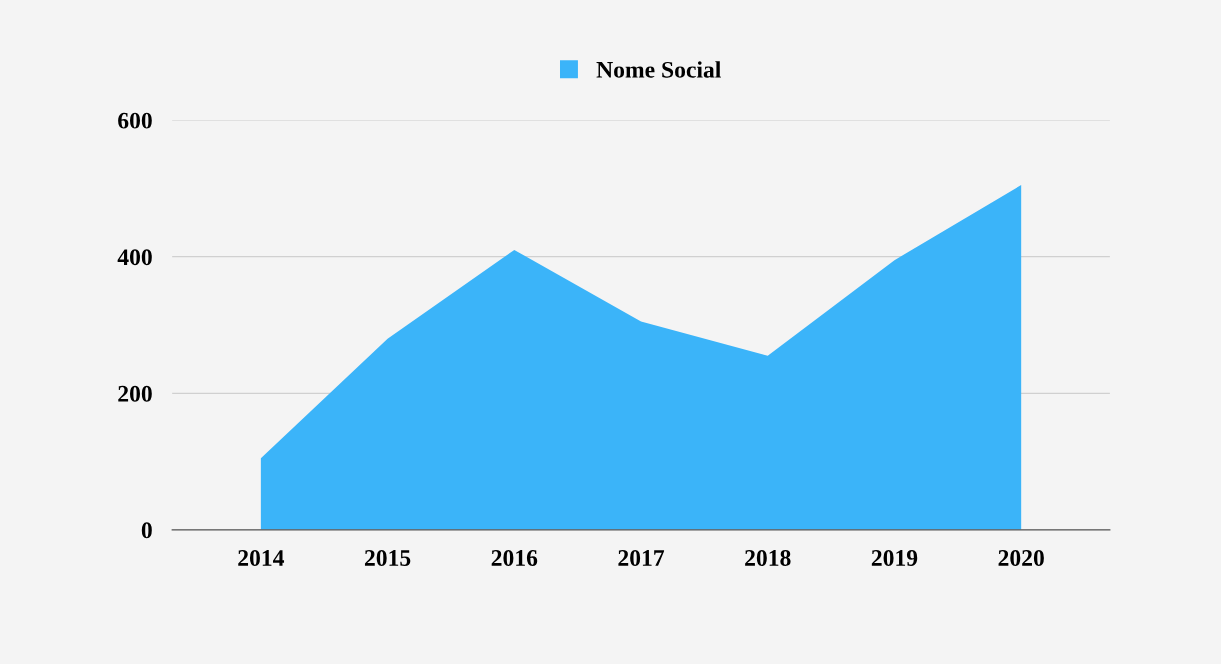 This screenshot has height=664, width=1221. I want to click on x-tick-label: 2020, so click(1021, 558).